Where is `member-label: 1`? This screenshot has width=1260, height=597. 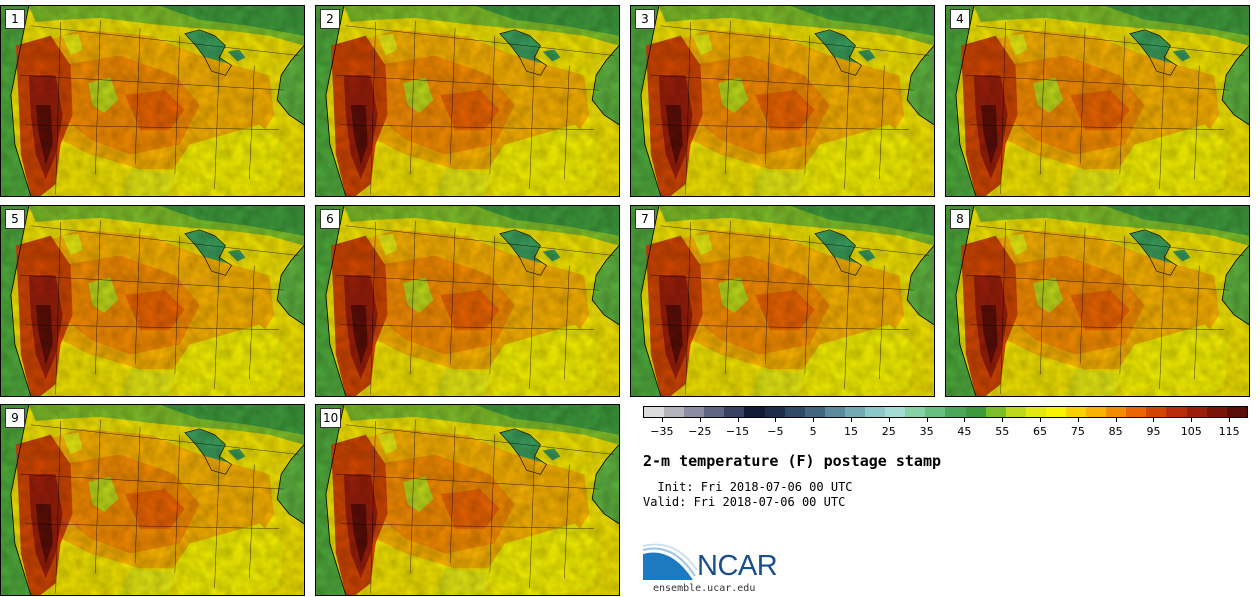
member-label: 1 is located at coordinates (15, 19).